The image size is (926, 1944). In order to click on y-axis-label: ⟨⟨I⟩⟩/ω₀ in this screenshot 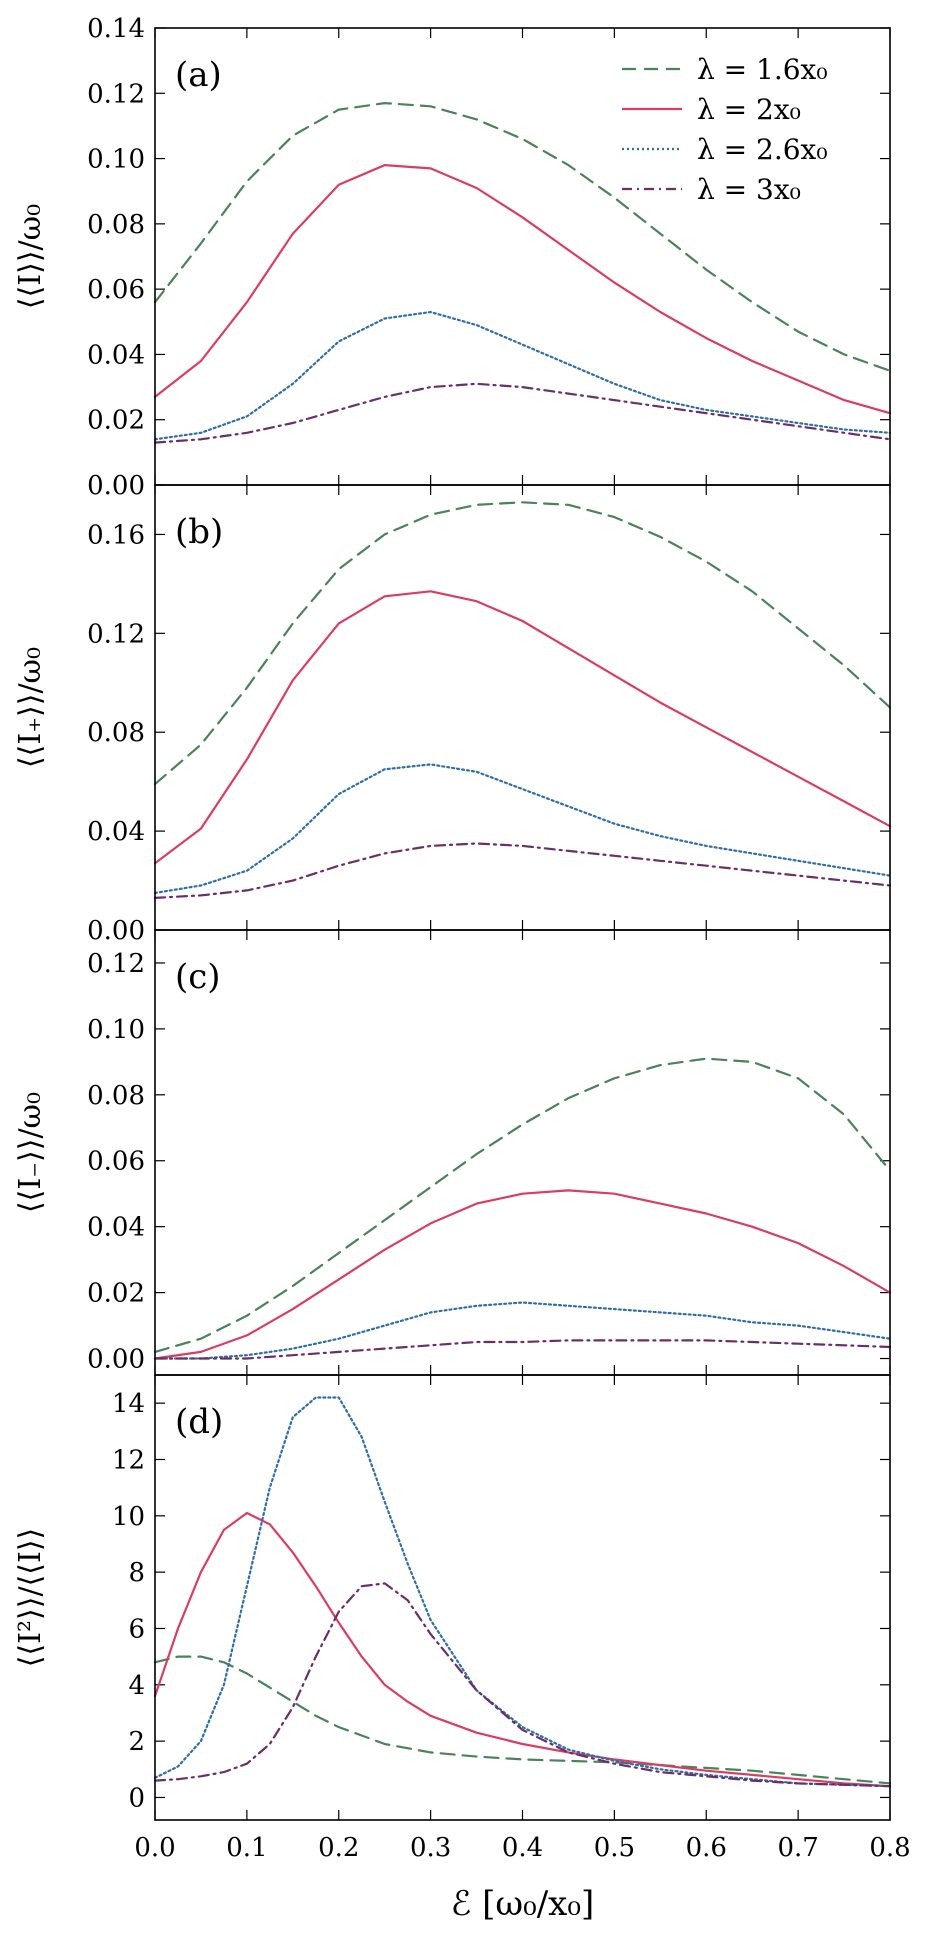, I will do `click(30, 256)`.